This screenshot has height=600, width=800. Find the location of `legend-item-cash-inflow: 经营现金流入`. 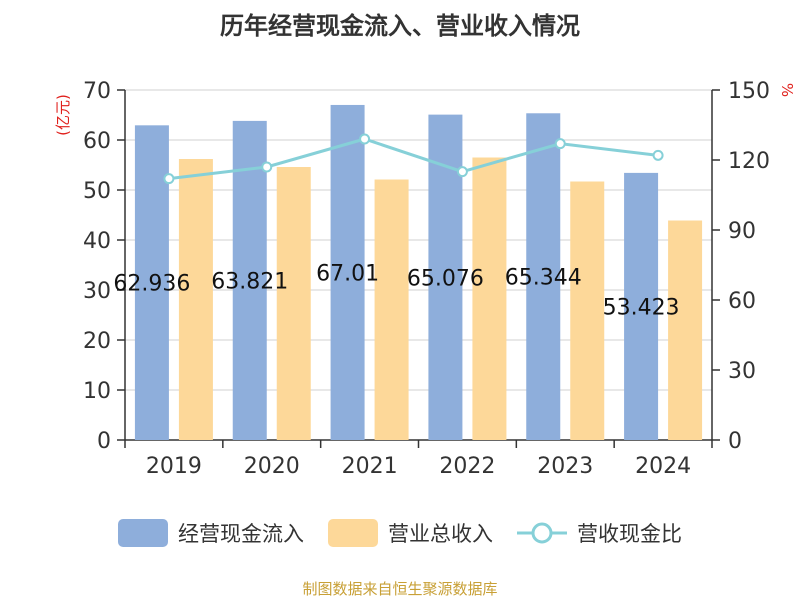

legend-item-cash-inflow: 经营现金流入 is located at coordinates (211, 533).